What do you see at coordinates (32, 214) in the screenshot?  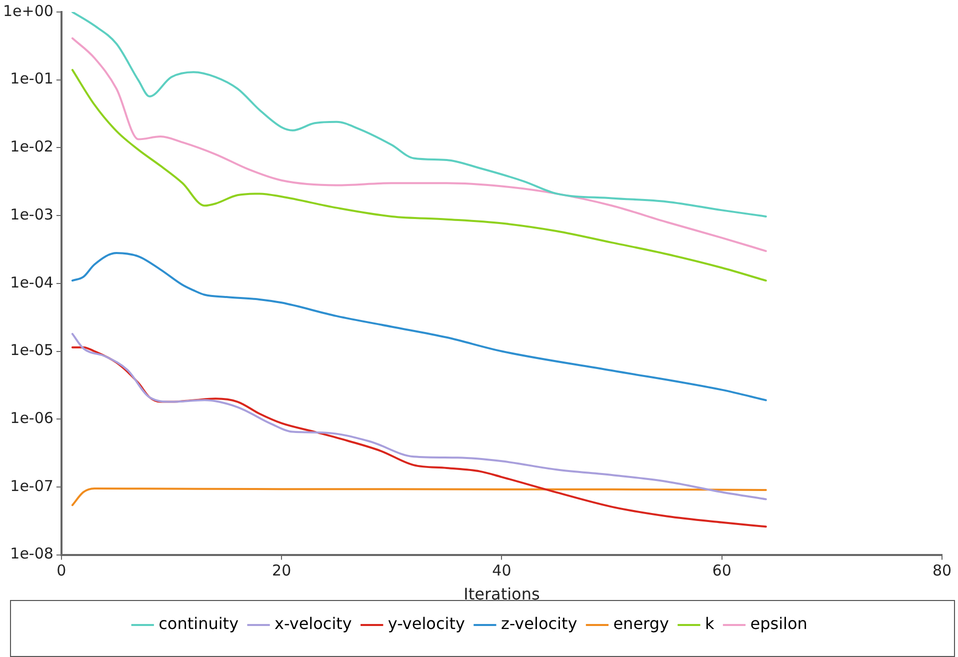 I see `y-tick-label: 1e-03` at bounding box center [32, 214].